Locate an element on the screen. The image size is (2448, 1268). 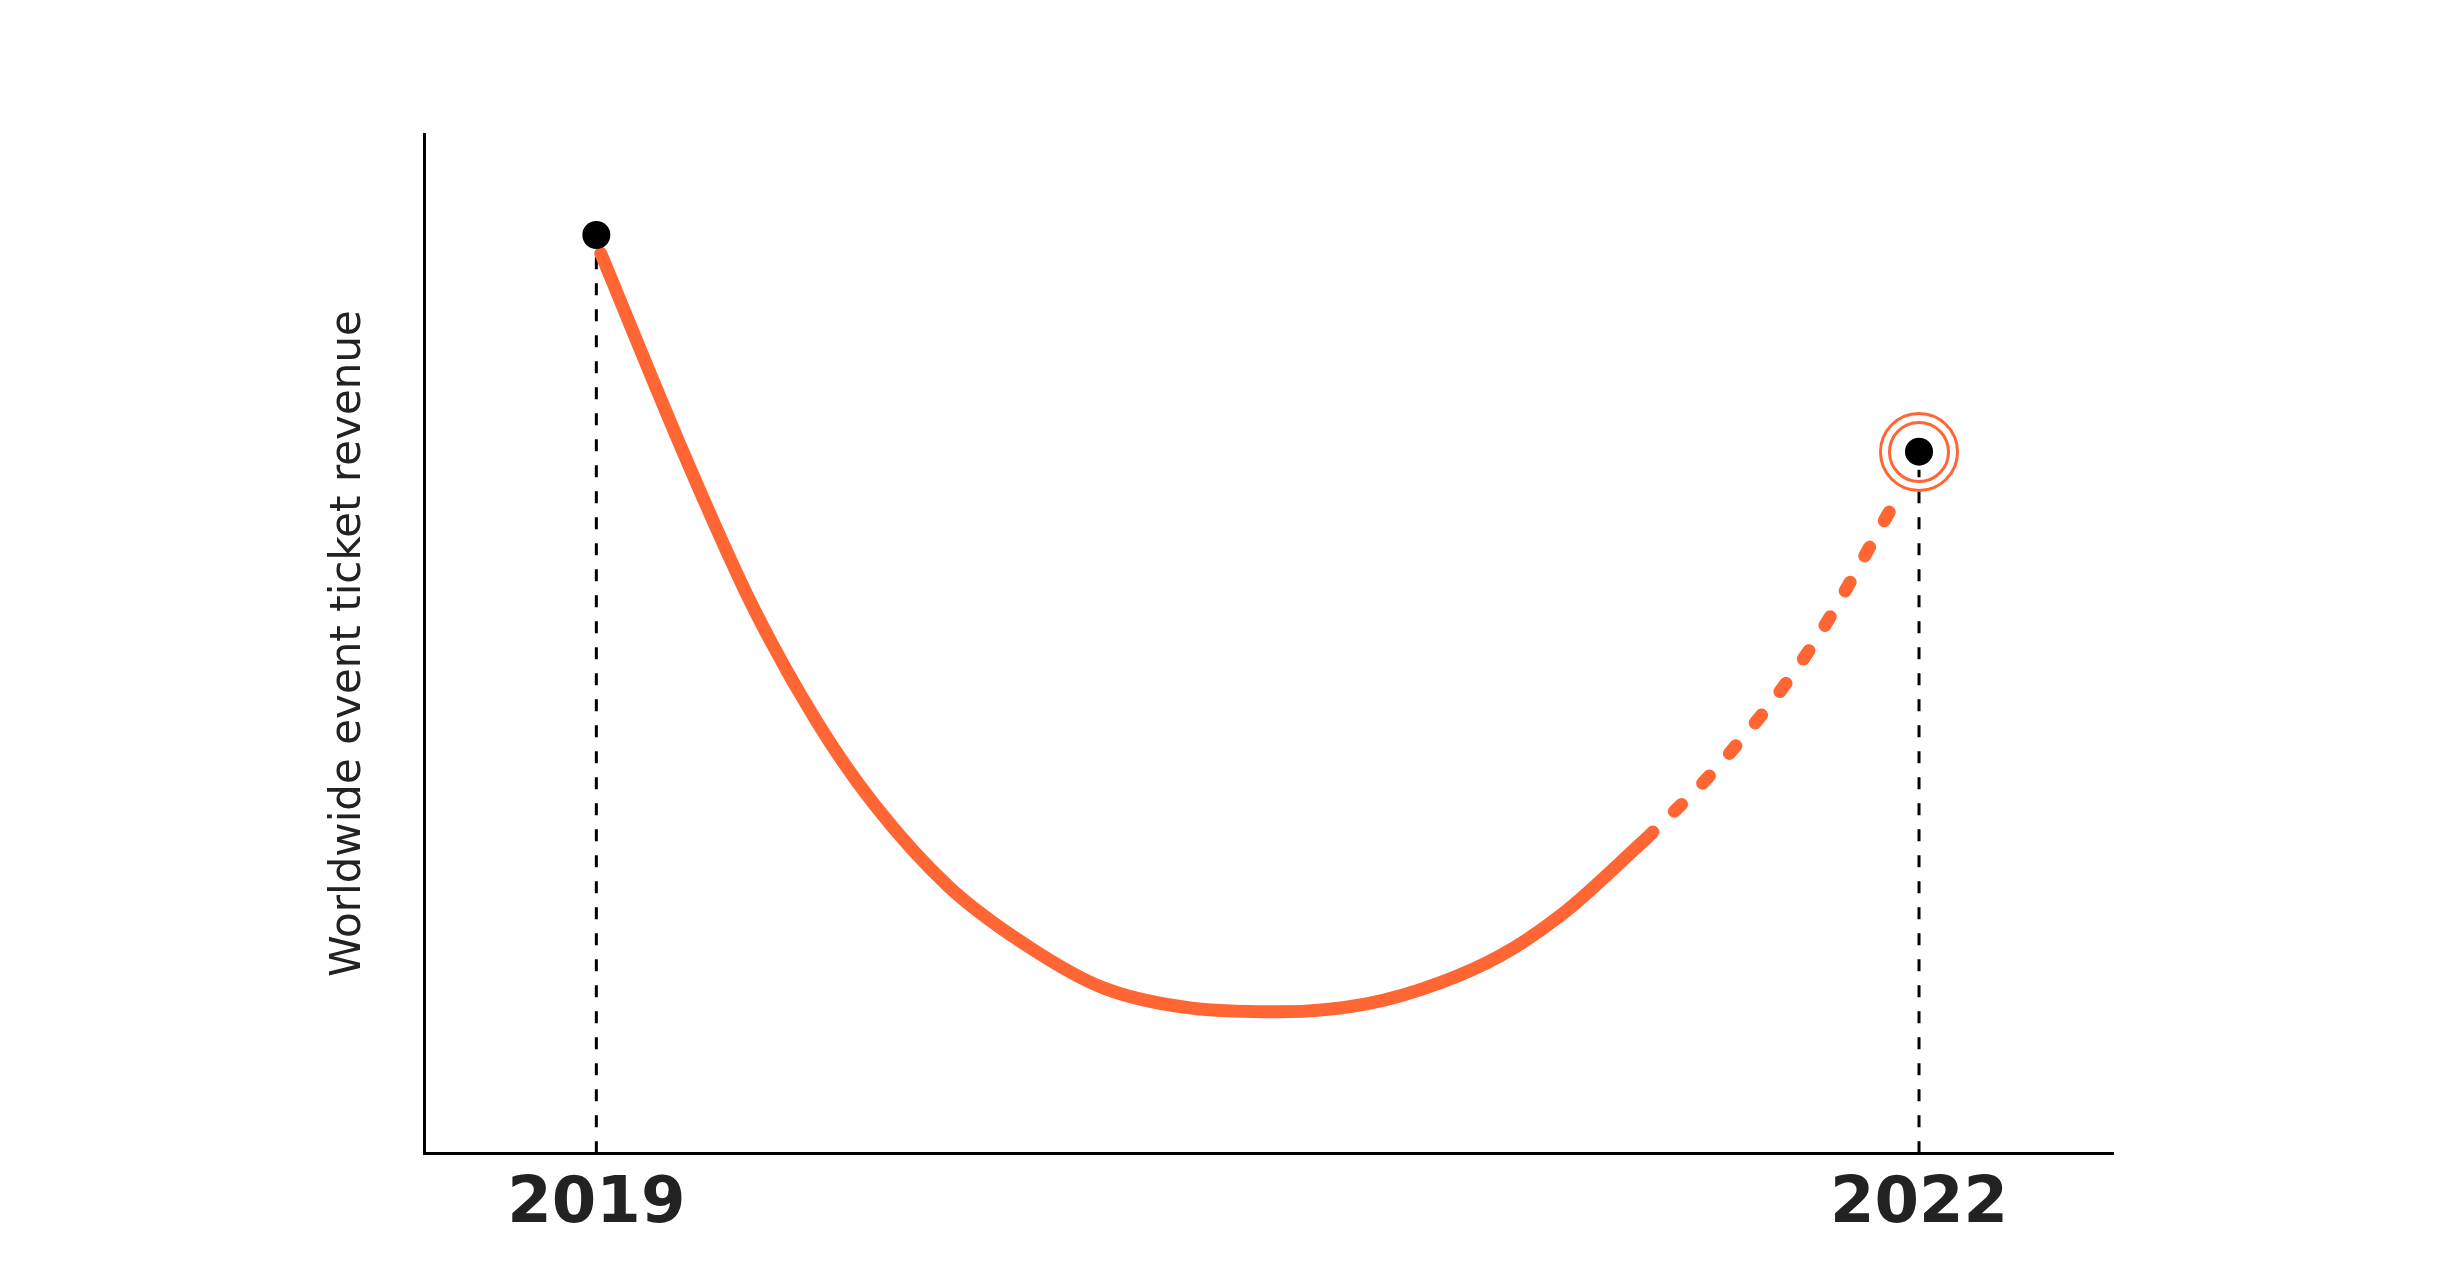
x-tick-label: 2022 is located at coordinates (1919, 1200).